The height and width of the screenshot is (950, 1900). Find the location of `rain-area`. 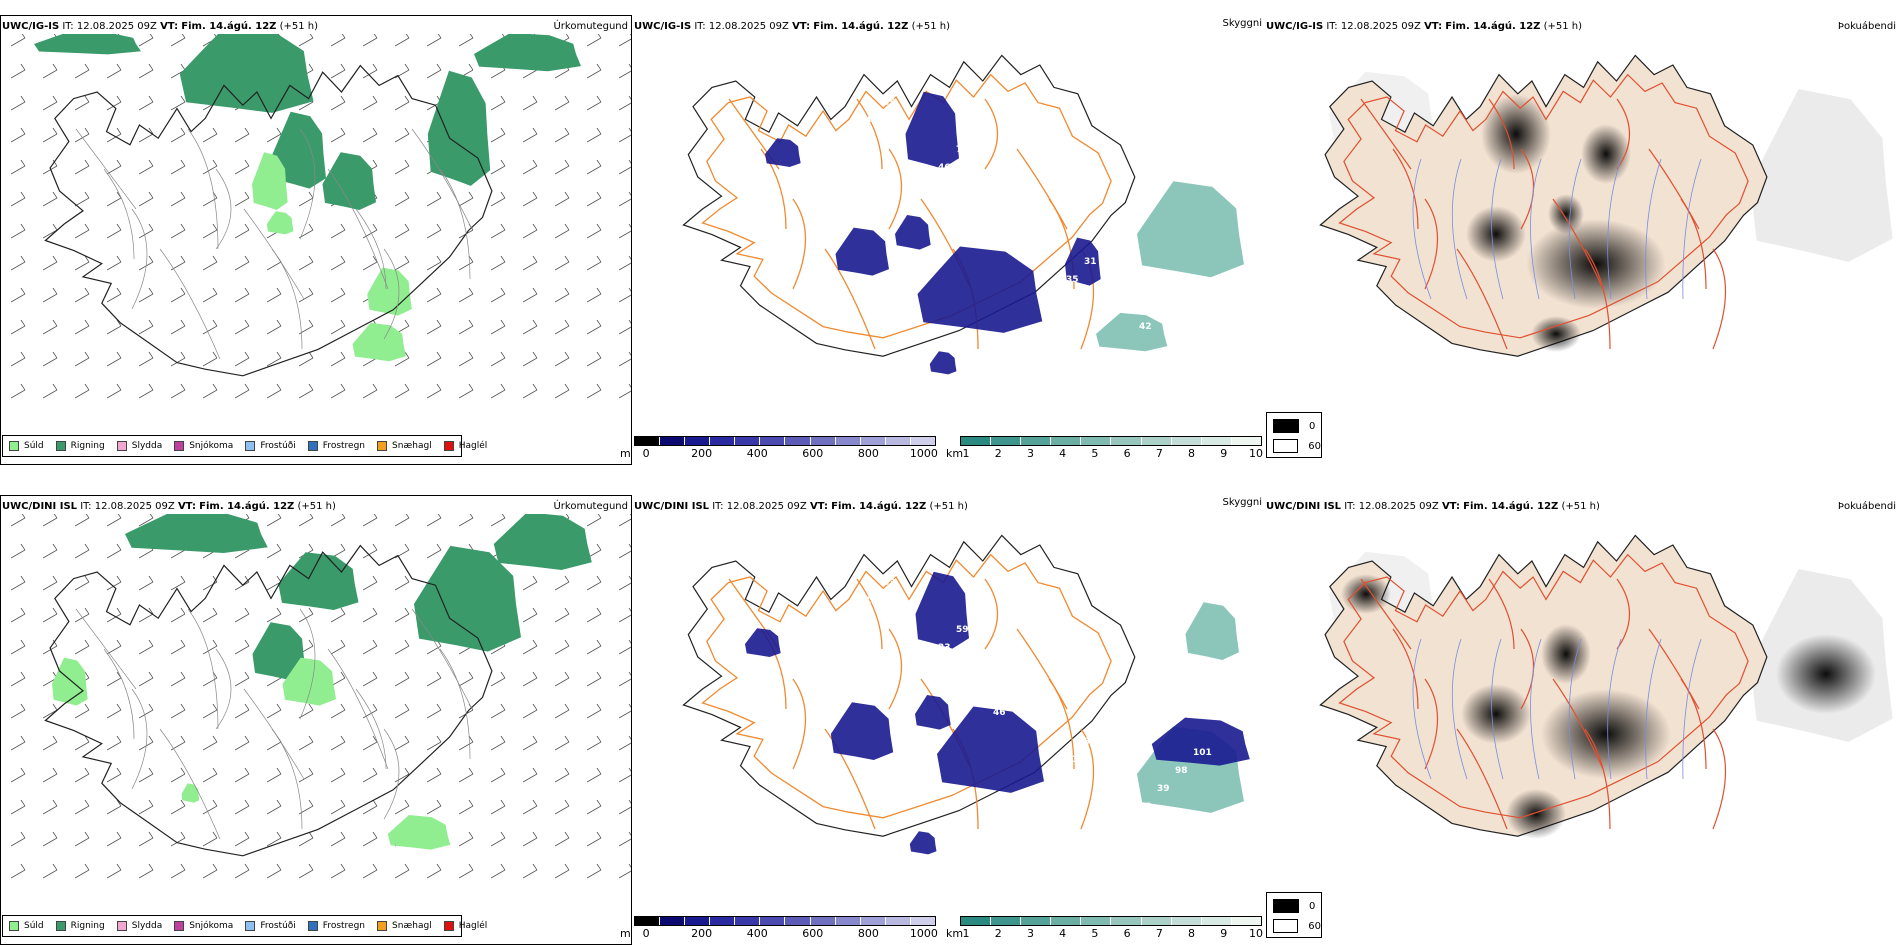

rain-area is located at coordinates (279, 651).